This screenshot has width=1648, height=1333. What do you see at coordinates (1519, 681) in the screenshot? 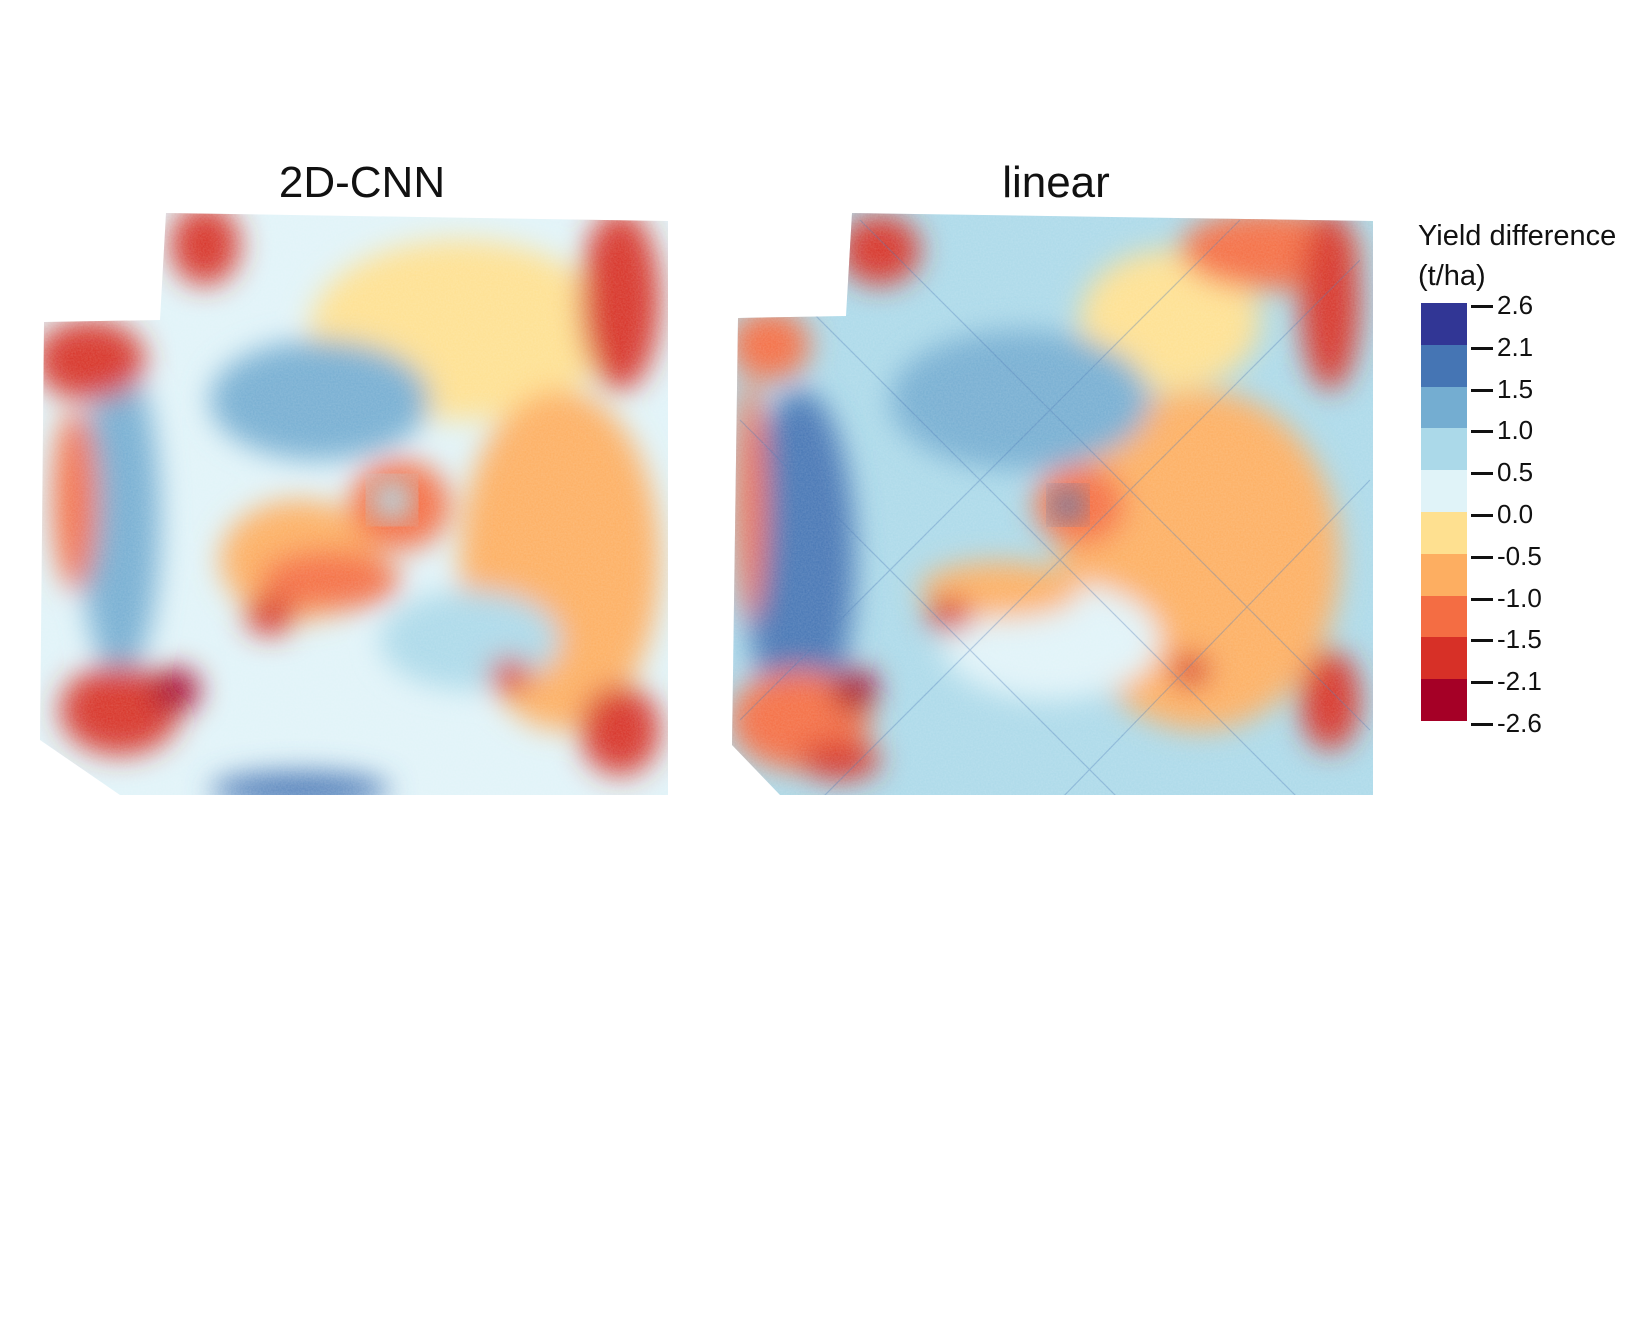
I see `legend-tick-label: -2.1` at bounding box center [1519, 681].